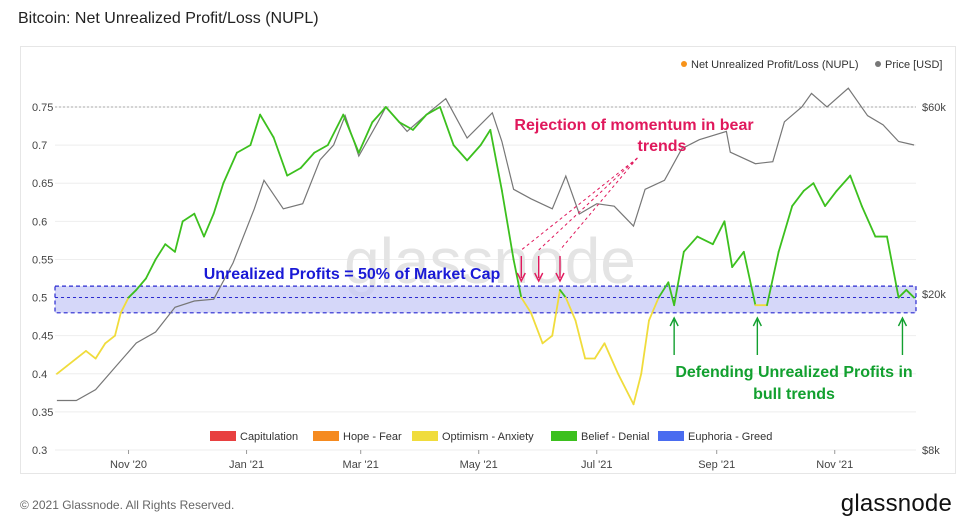 This screenshot has width=974, height=525. Describe the element at coordinates (39, 375) in the screenshot. I see `y-tick-label: 0.4` at that location.